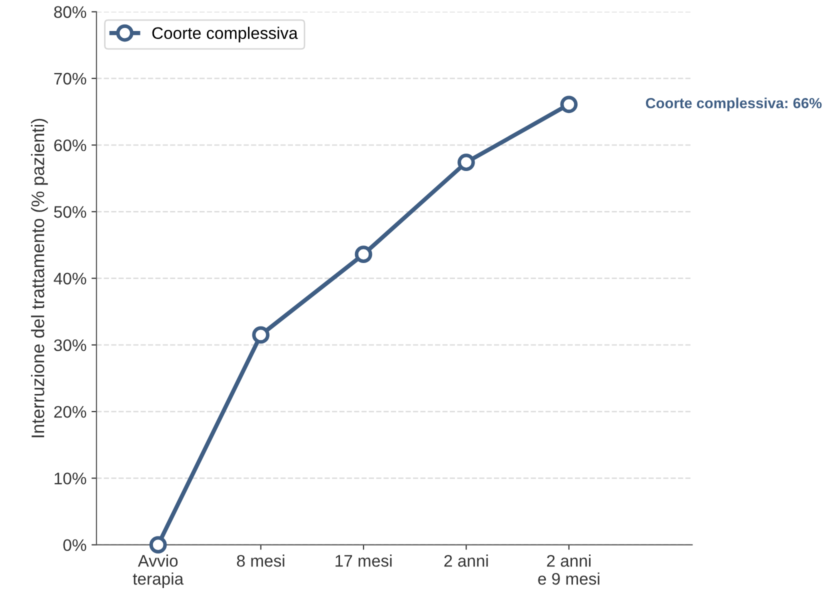  I want to click on y-tick-label: 40%, so click(70, 278).